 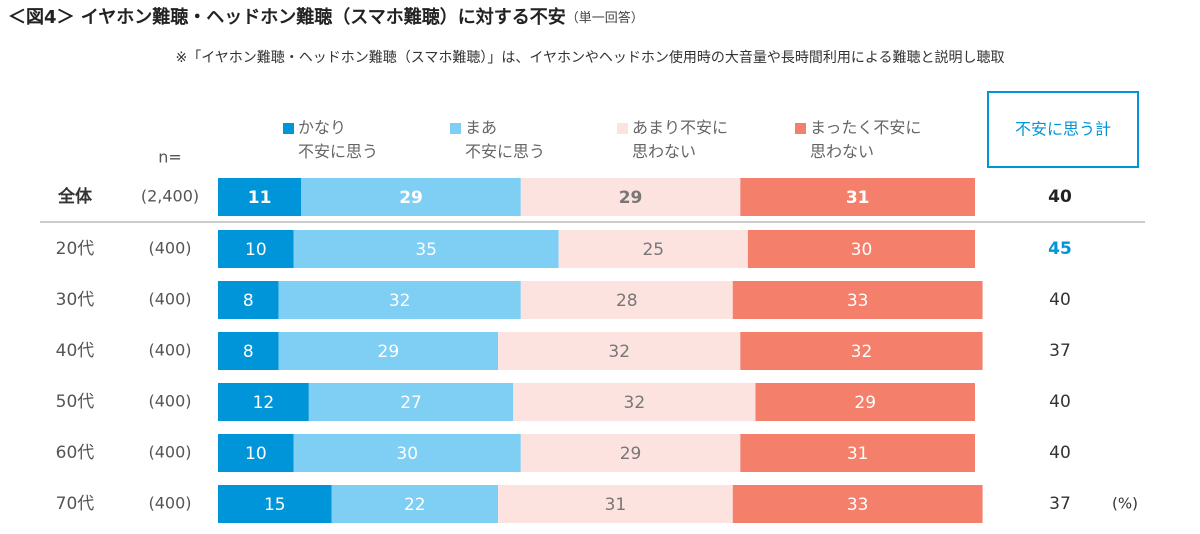 I want to click on row-label: 30代, so click(x=75, y=300).